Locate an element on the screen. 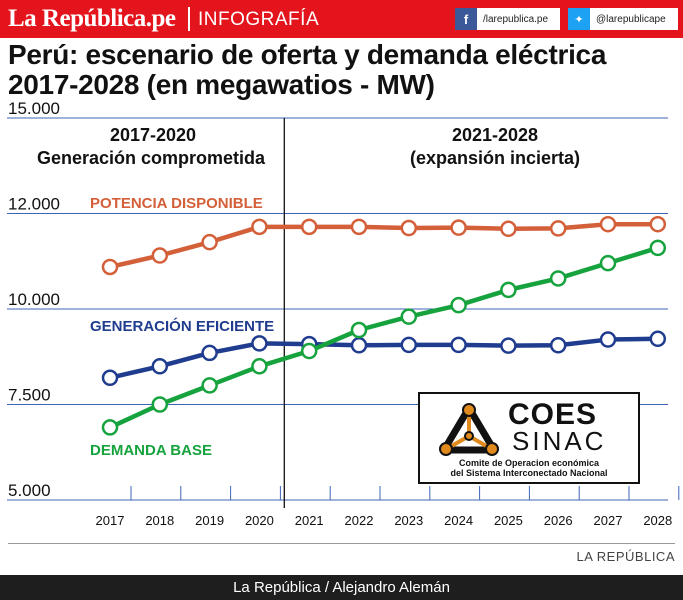 The image size is (683, 600). author-credit: La República / Alejandro Alemán is located at coordinates (341, 587).